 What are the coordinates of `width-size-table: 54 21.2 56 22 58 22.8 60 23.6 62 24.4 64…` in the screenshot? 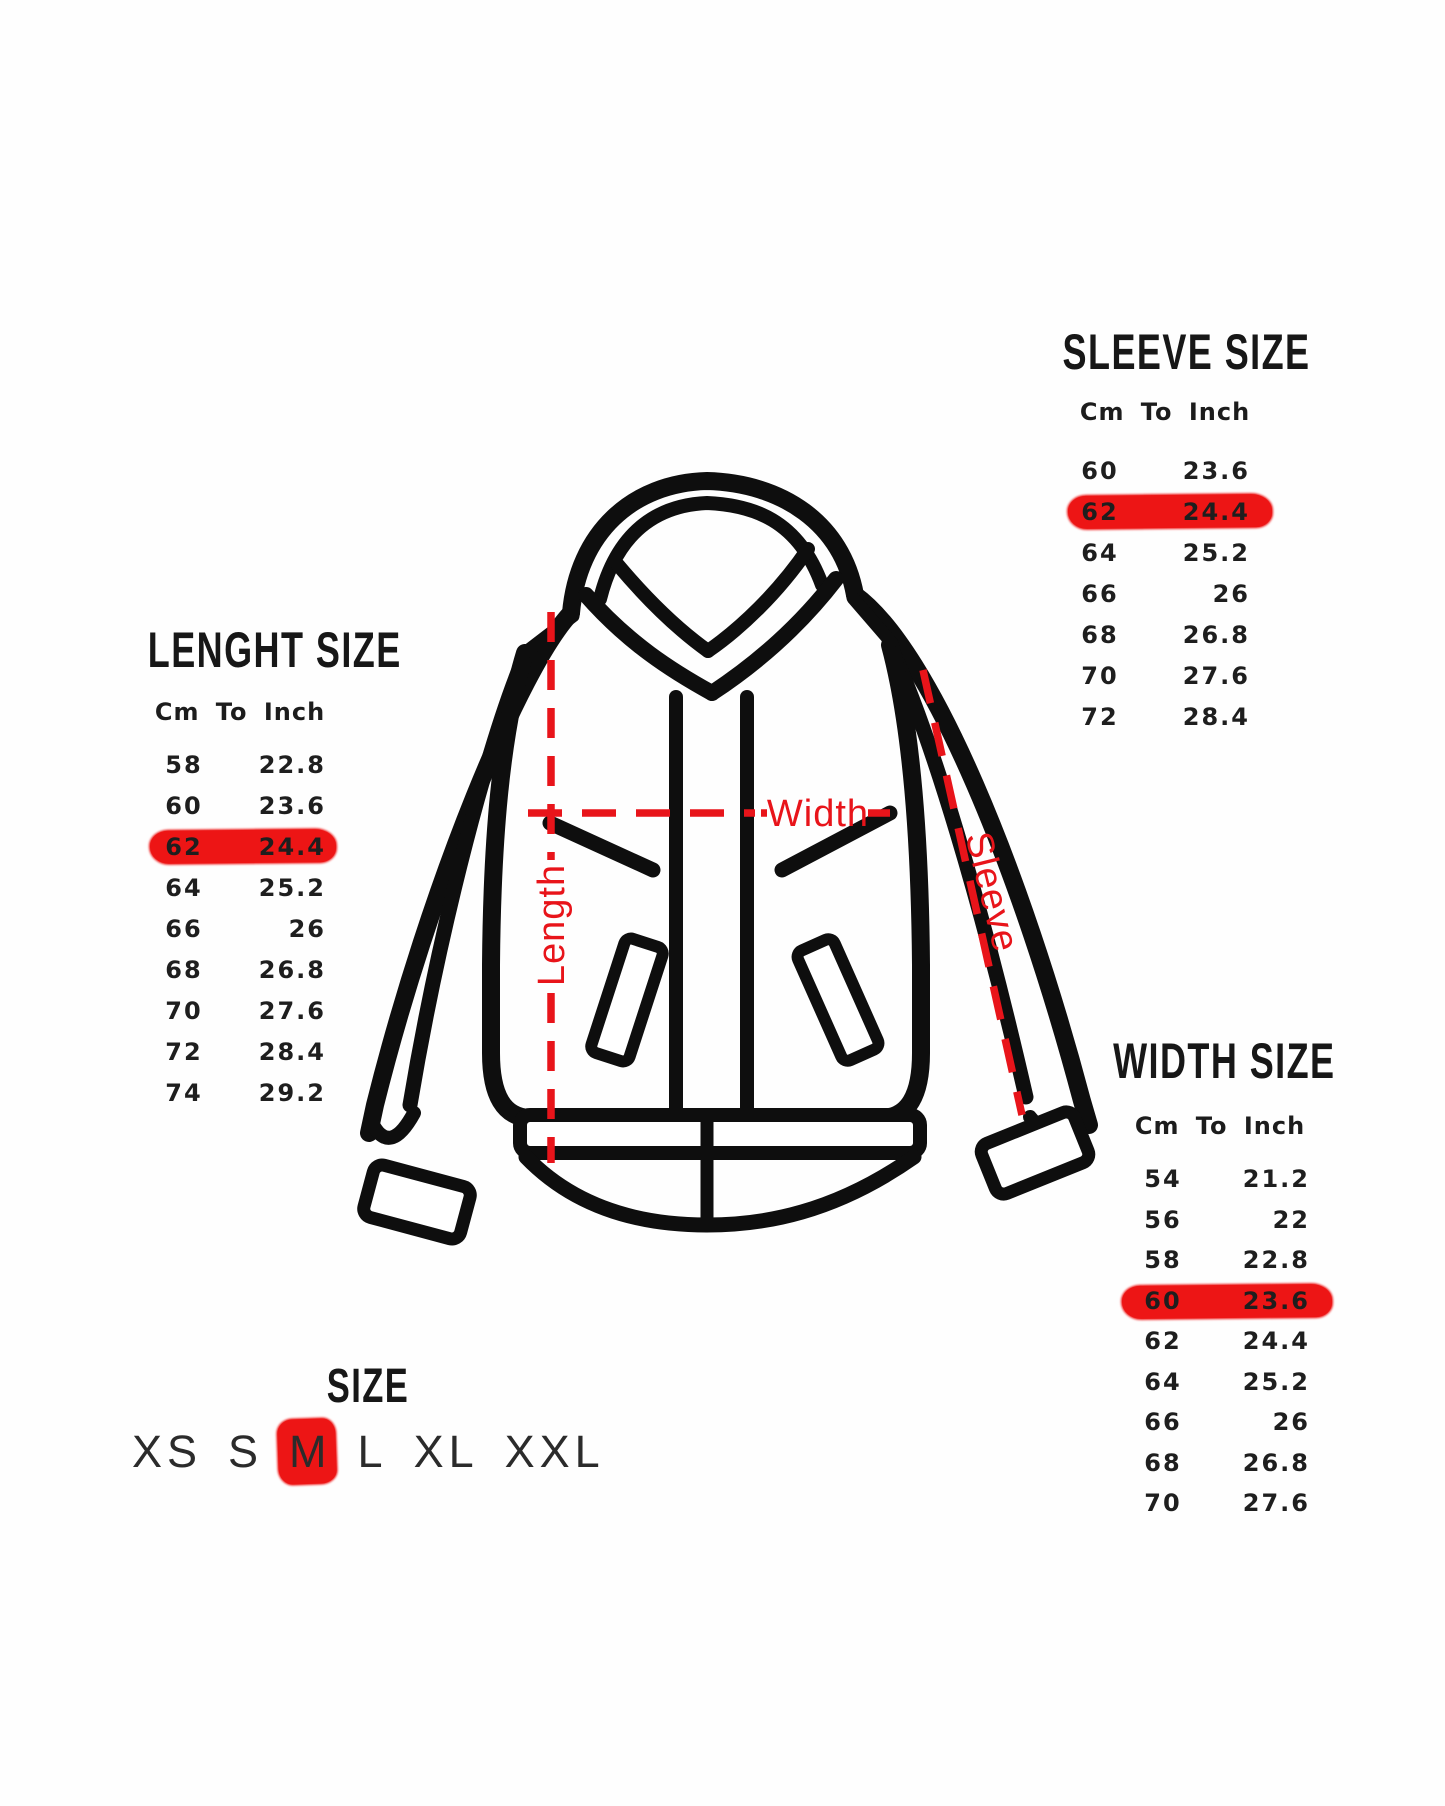 It's located at (1205, 1341).